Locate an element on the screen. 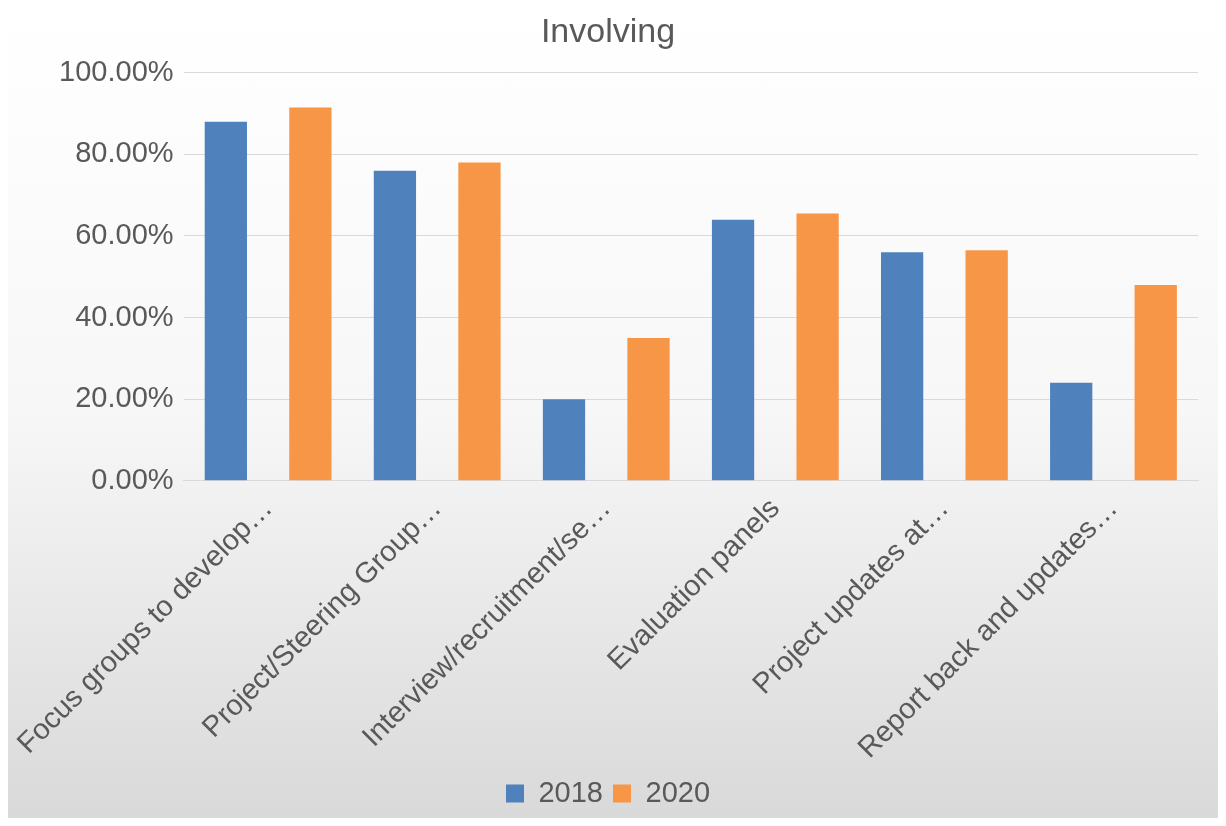 The width and height of the screenshot is (1226, 826). y-tick-label: 60.00% is located at coordinates (124, 233).